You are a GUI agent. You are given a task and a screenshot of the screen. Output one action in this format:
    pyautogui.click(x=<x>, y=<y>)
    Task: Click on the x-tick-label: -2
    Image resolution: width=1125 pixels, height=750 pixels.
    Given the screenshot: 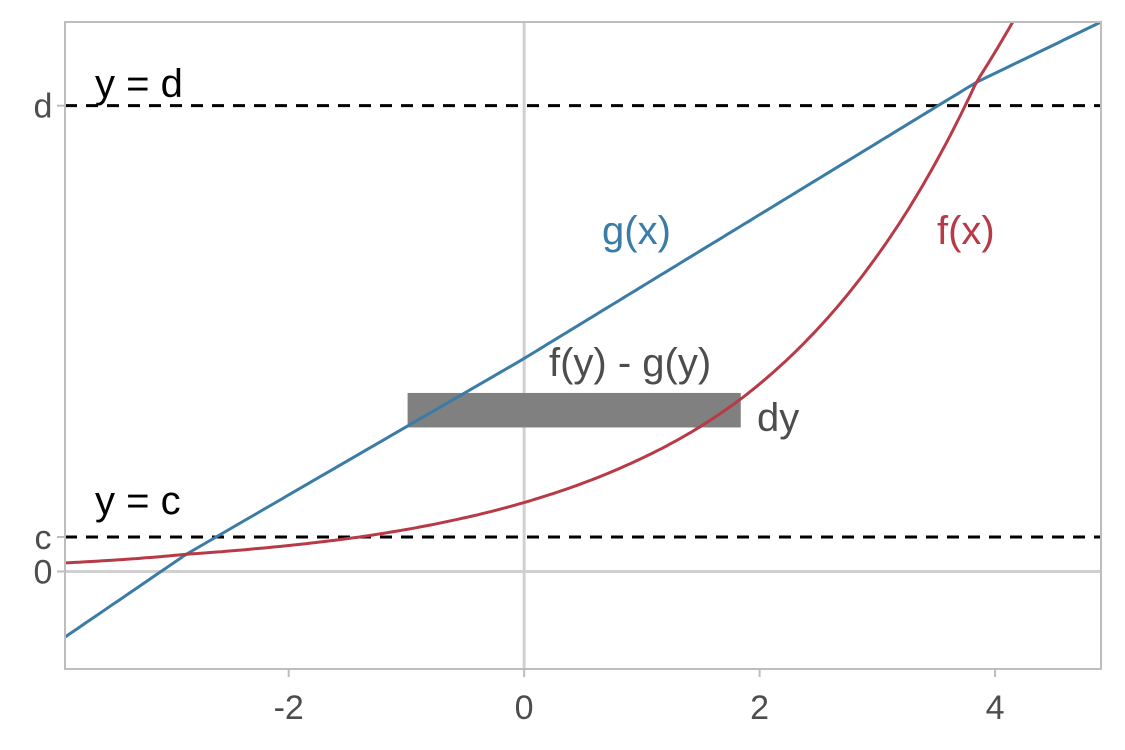 What is the action you would take?
    pyautogui.click(x=289, y=708)
    